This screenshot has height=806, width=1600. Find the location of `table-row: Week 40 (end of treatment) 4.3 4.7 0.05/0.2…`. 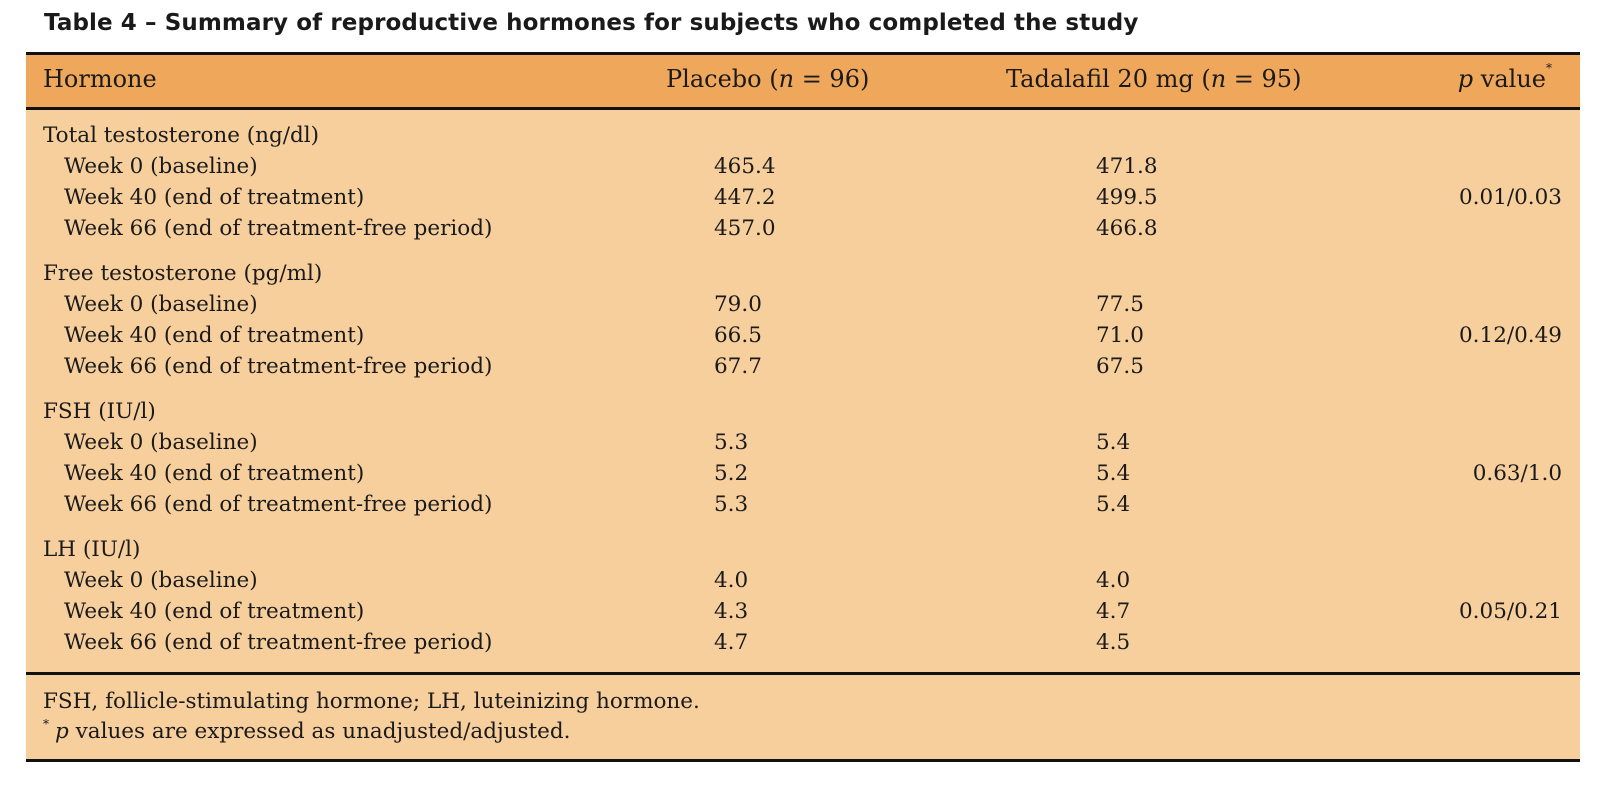

table-row: Week 40 (end of treatment) 4.3 4.7 0.05/0.2… is located at coordinates (803, 611).